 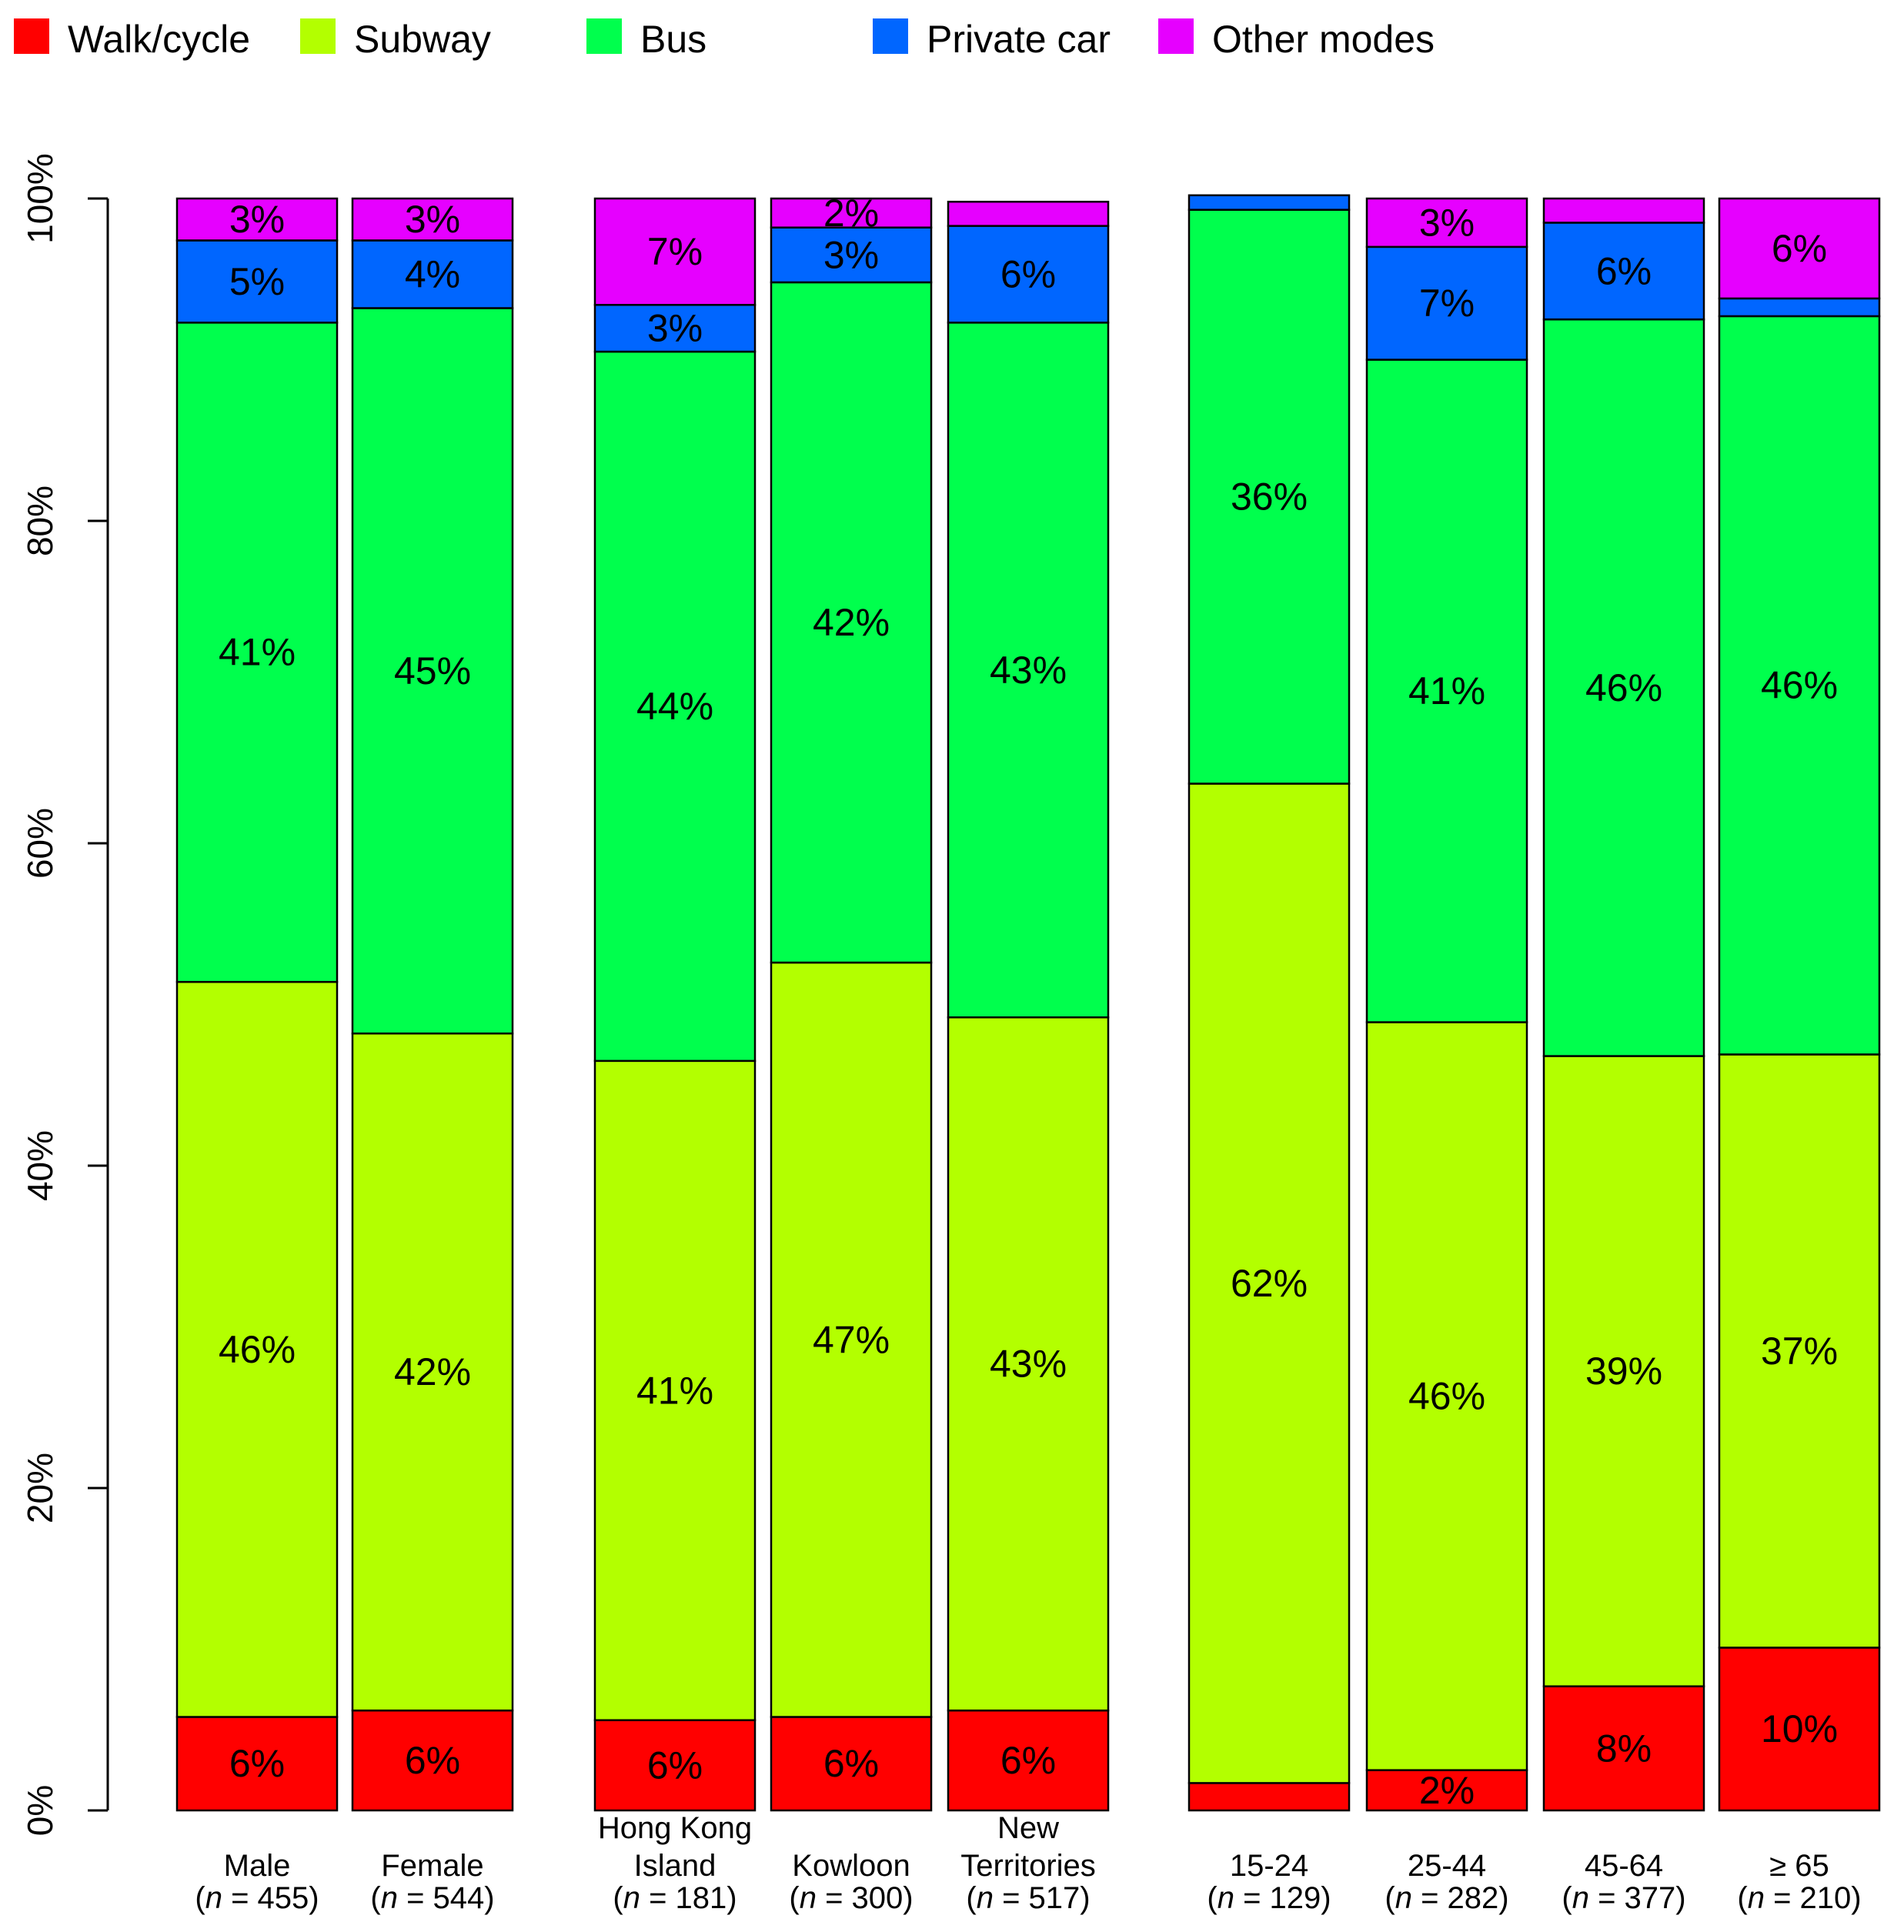 What do you see at coordinates (851, 1866) in the screenshot?
I see `category-label: Kowloon` at bounding box center [851, 1866].